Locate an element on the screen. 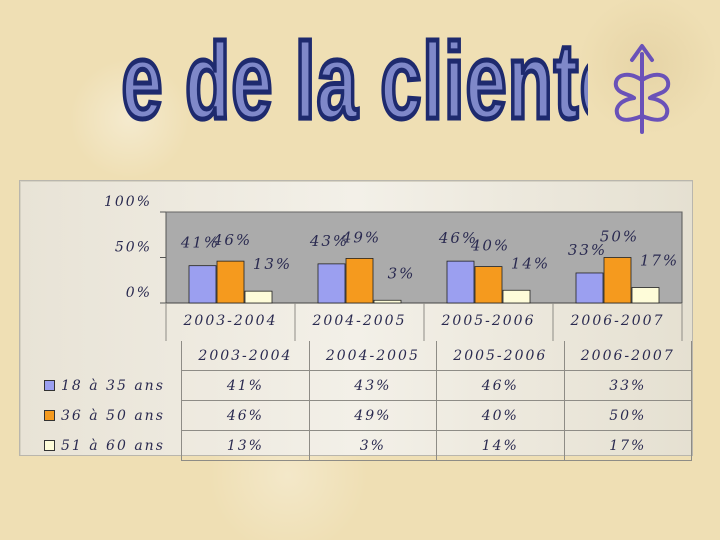 This screenshot has width=720, height=540. category-label: 2005-2006 is located at coordinates (500, 356).